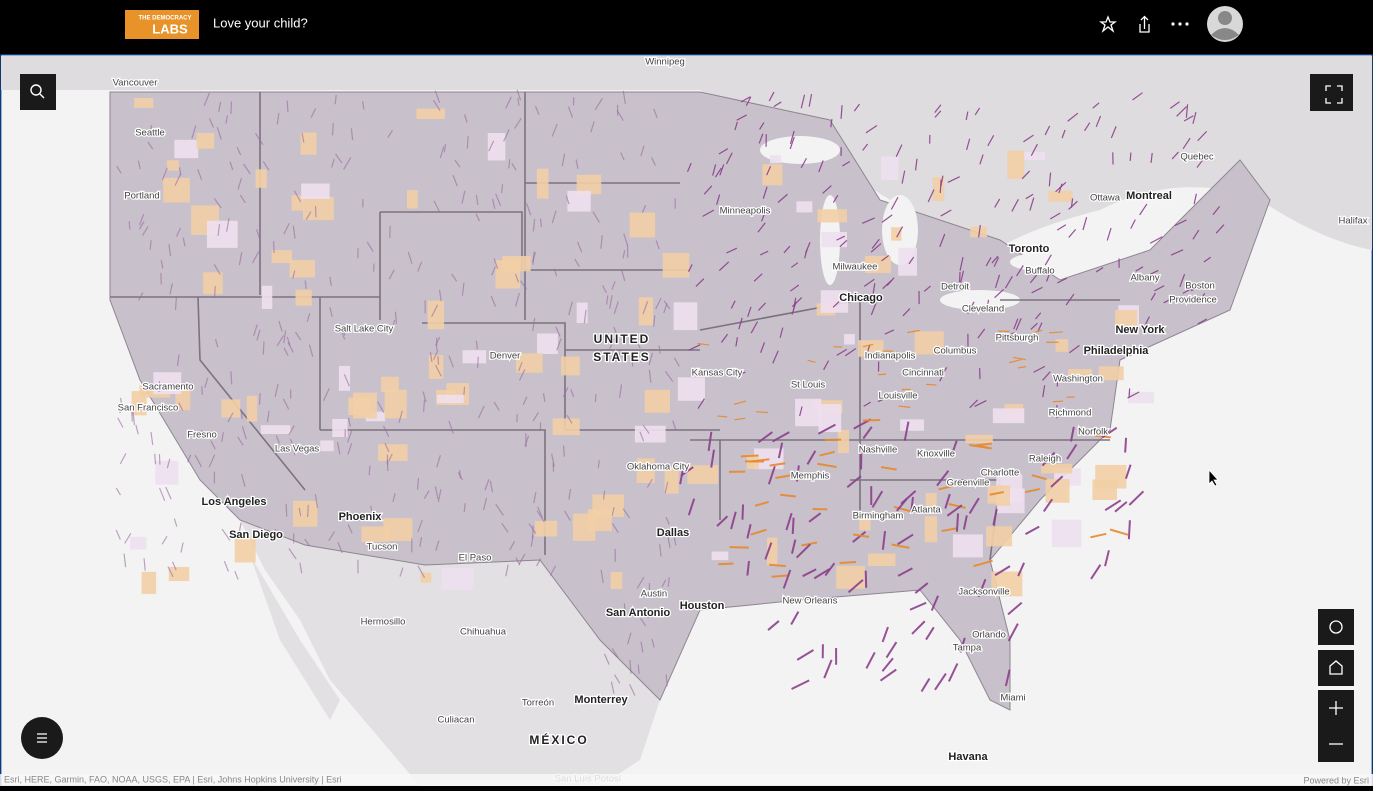 Image resolution: width=1373 pixels, height=791 pixels. Describe the element at coordinates (638, 613) in the screenshot. I see `place-label: San Antonio` at that location.